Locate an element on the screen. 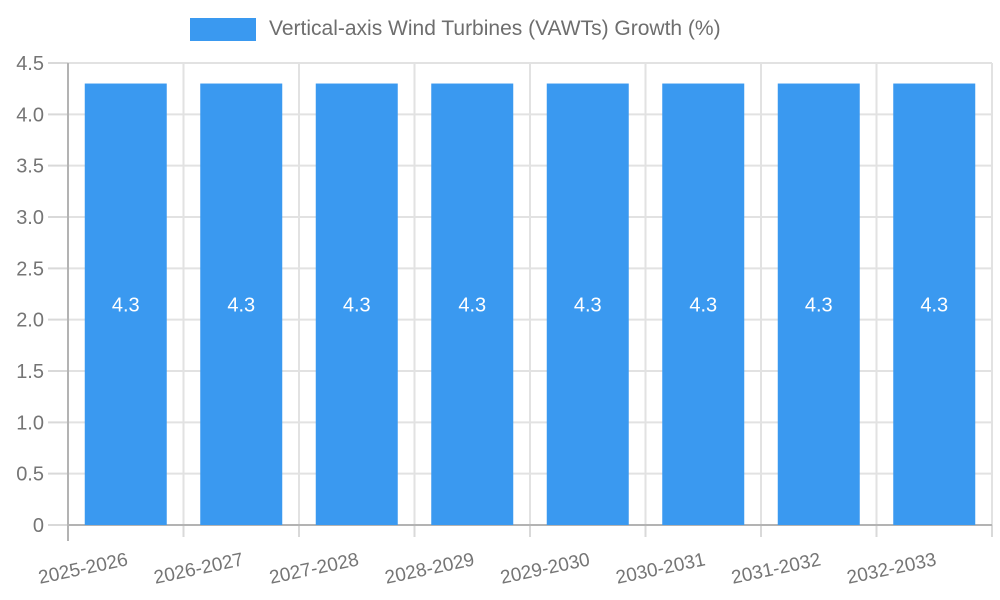 This screenshot has width=1000, height=600. y-tick-label: 2.5 is located at coordinates (30, 269).